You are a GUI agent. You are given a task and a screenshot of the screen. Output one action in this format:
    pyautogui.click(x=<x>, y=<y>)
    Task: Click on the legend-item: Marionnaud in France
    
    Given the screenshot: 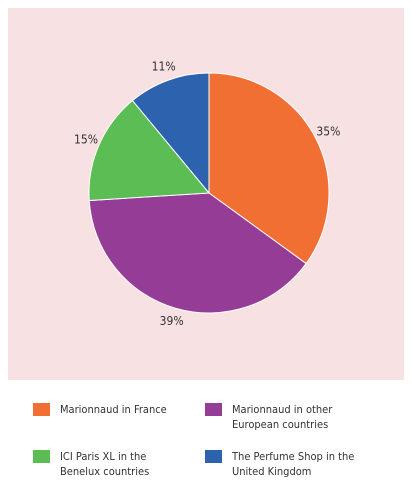 What is the action you would take?
    pyautogui.click(x=109, y=409)
    